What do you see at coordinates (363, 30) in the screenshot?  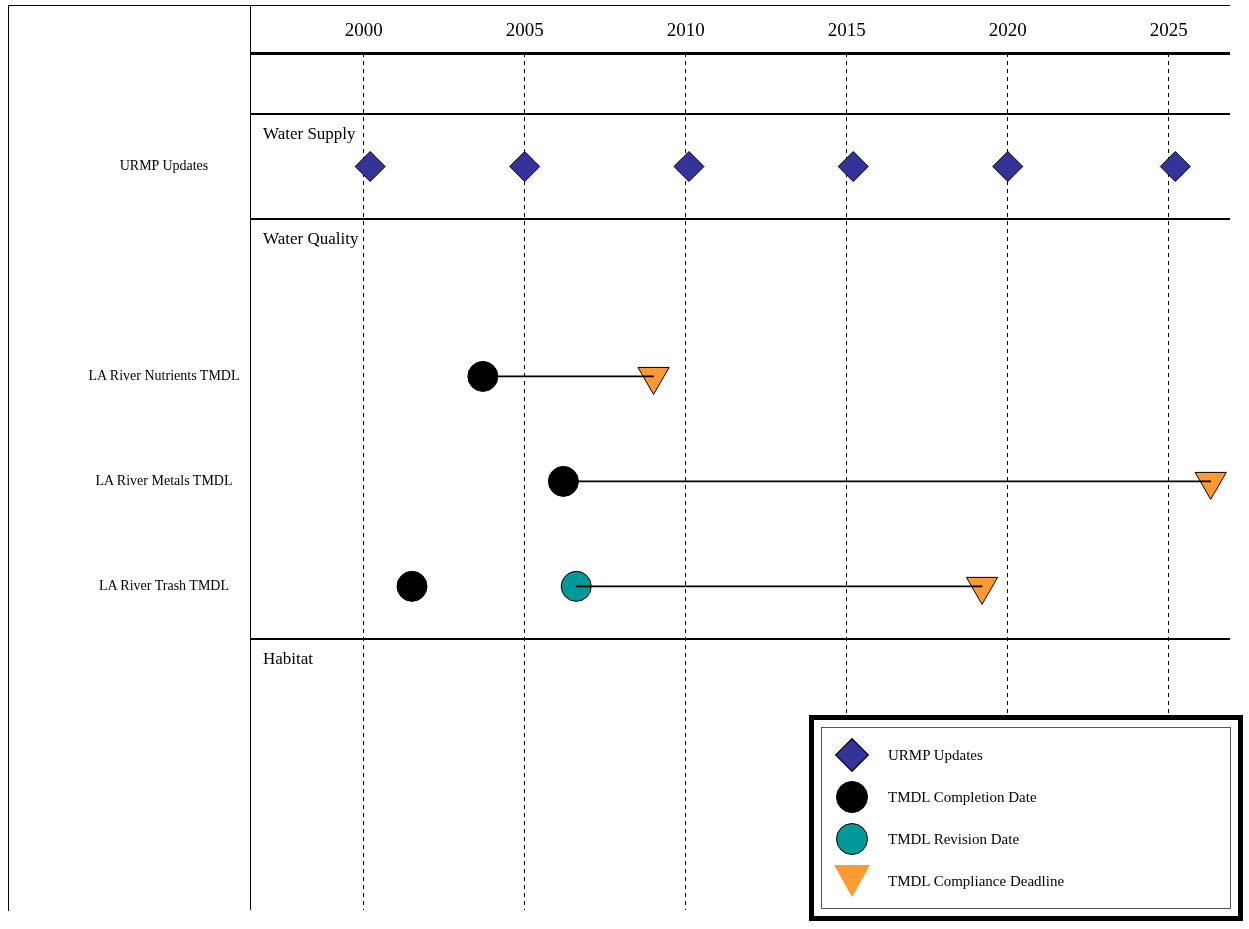 I see `x-tick-label: 2000` at bounding box center [363, 30].